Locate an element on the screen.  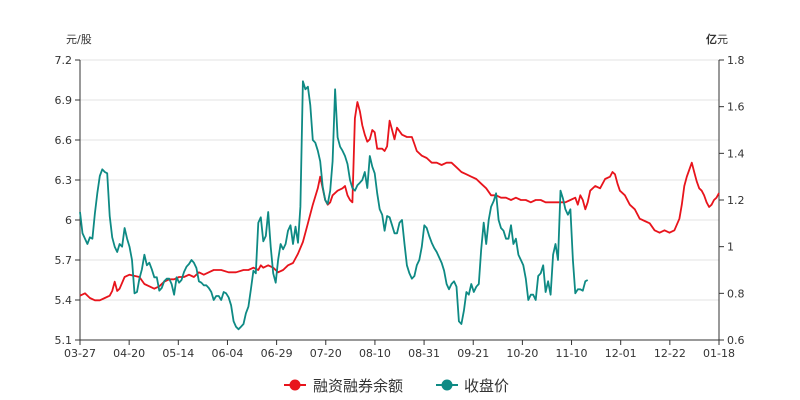
x-tick-label: 08-10 is located at coordinates (375, 353).